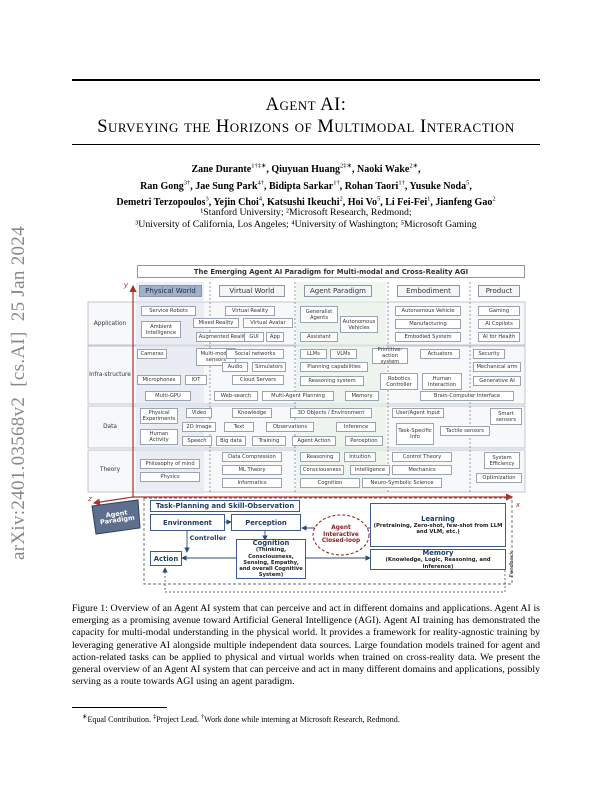  Describe the element at coordinates (252, 291) in the screenshot. I see `column-header: Virtual World` at that location.